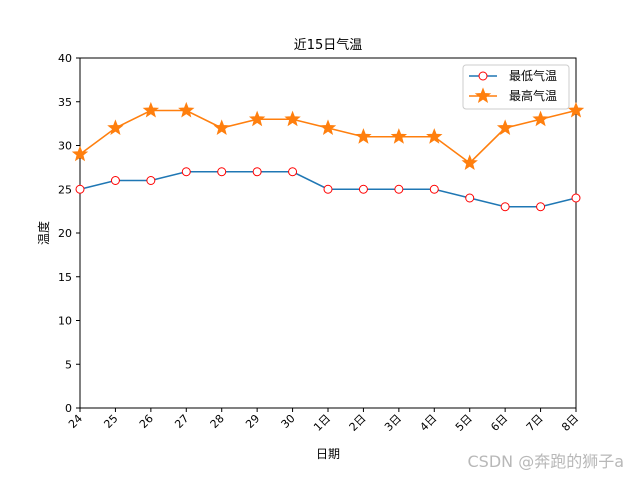 Image resolution: width=640 pixels, height=480 pixels. I want to click on chart-title: 近15日气温, so click(328, 45).